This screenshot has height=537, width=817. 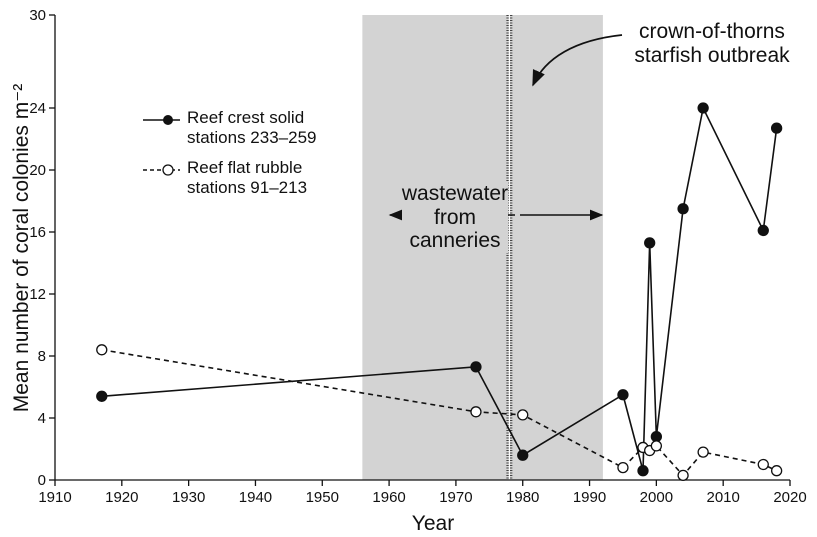 What do you see at coordinates (188, 497) in the screenshot?
I see `x-tick-label: 1930` at bounding box center [188, 497].